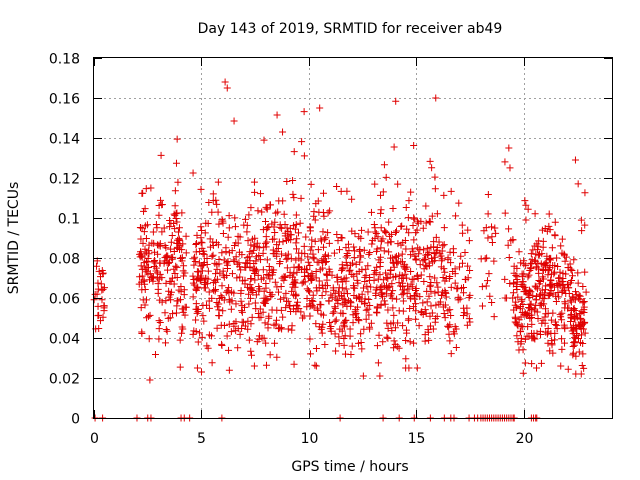 The height and width of the screenshot is (480, 640). I want to click on x-tick-label: 5, so click(201, 439).